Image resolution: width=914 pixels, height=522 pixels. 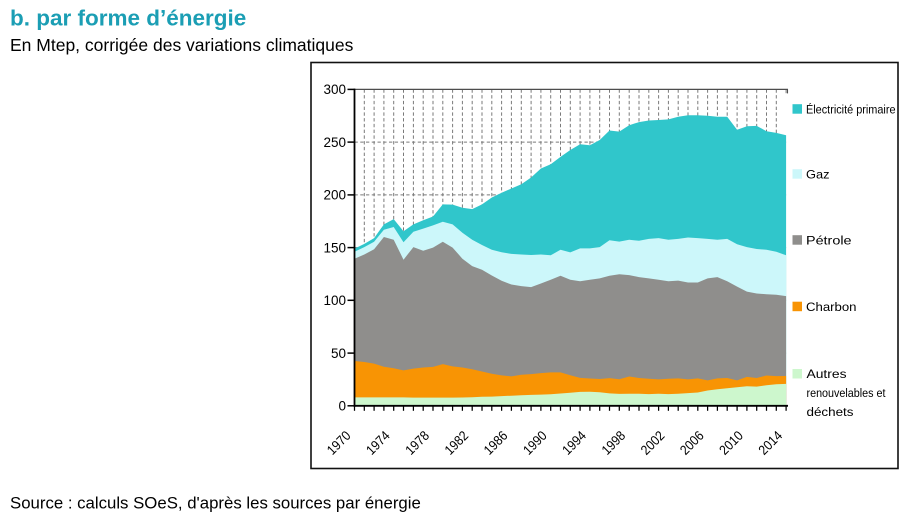 What do you see at coordinates (851, 108) in the screenshot?
I see `svg-text: Électricité primaire` at bounding box center [851, 108].